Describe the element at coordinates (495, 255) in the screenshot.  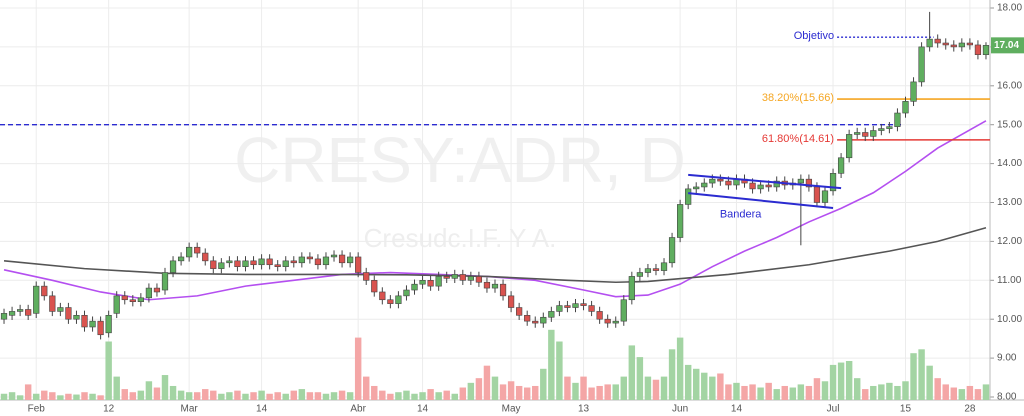
I see `moving-average` at that location.